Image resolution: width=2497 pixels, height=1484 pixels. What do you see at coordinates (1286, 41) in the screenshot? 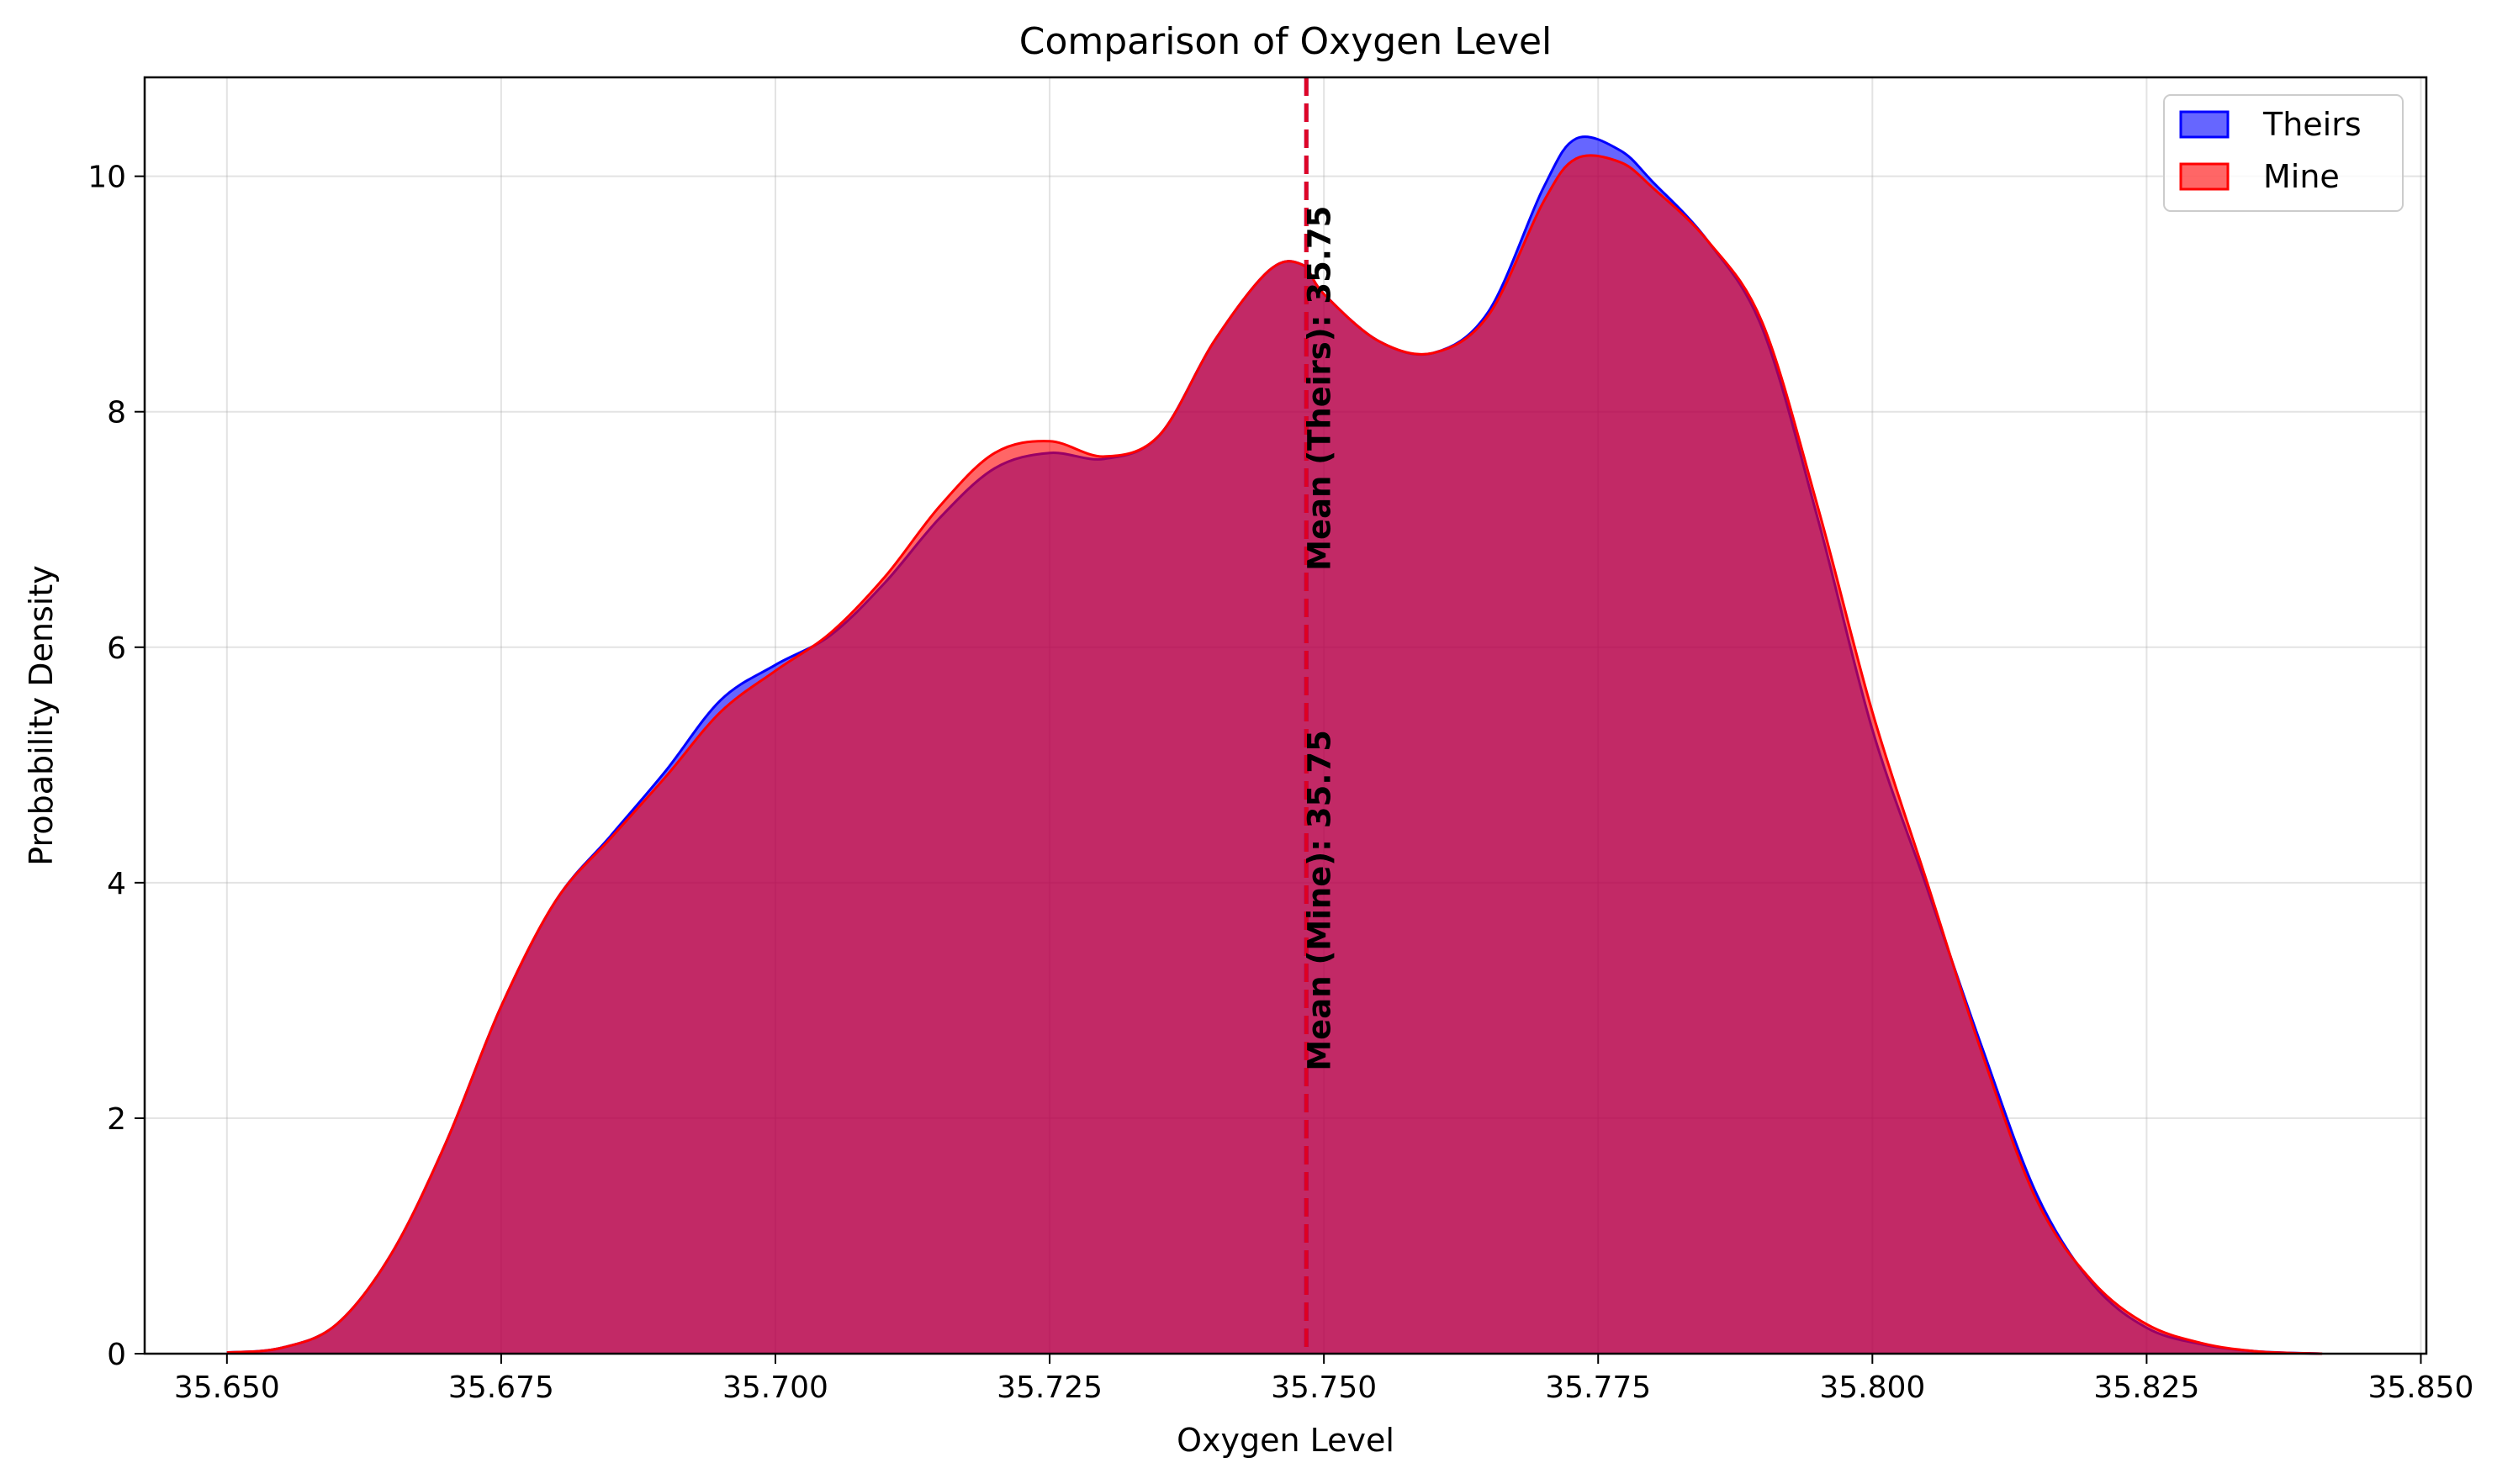
I see `chart-title: Comparison of Oxygen Level` at bounding box center [1286, 41].